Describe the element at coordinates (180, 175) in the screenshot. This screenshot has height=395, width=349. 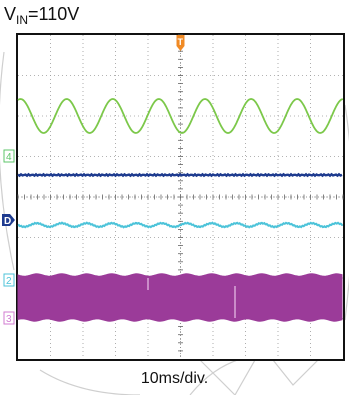
I see `series-chD-dc` at that location.